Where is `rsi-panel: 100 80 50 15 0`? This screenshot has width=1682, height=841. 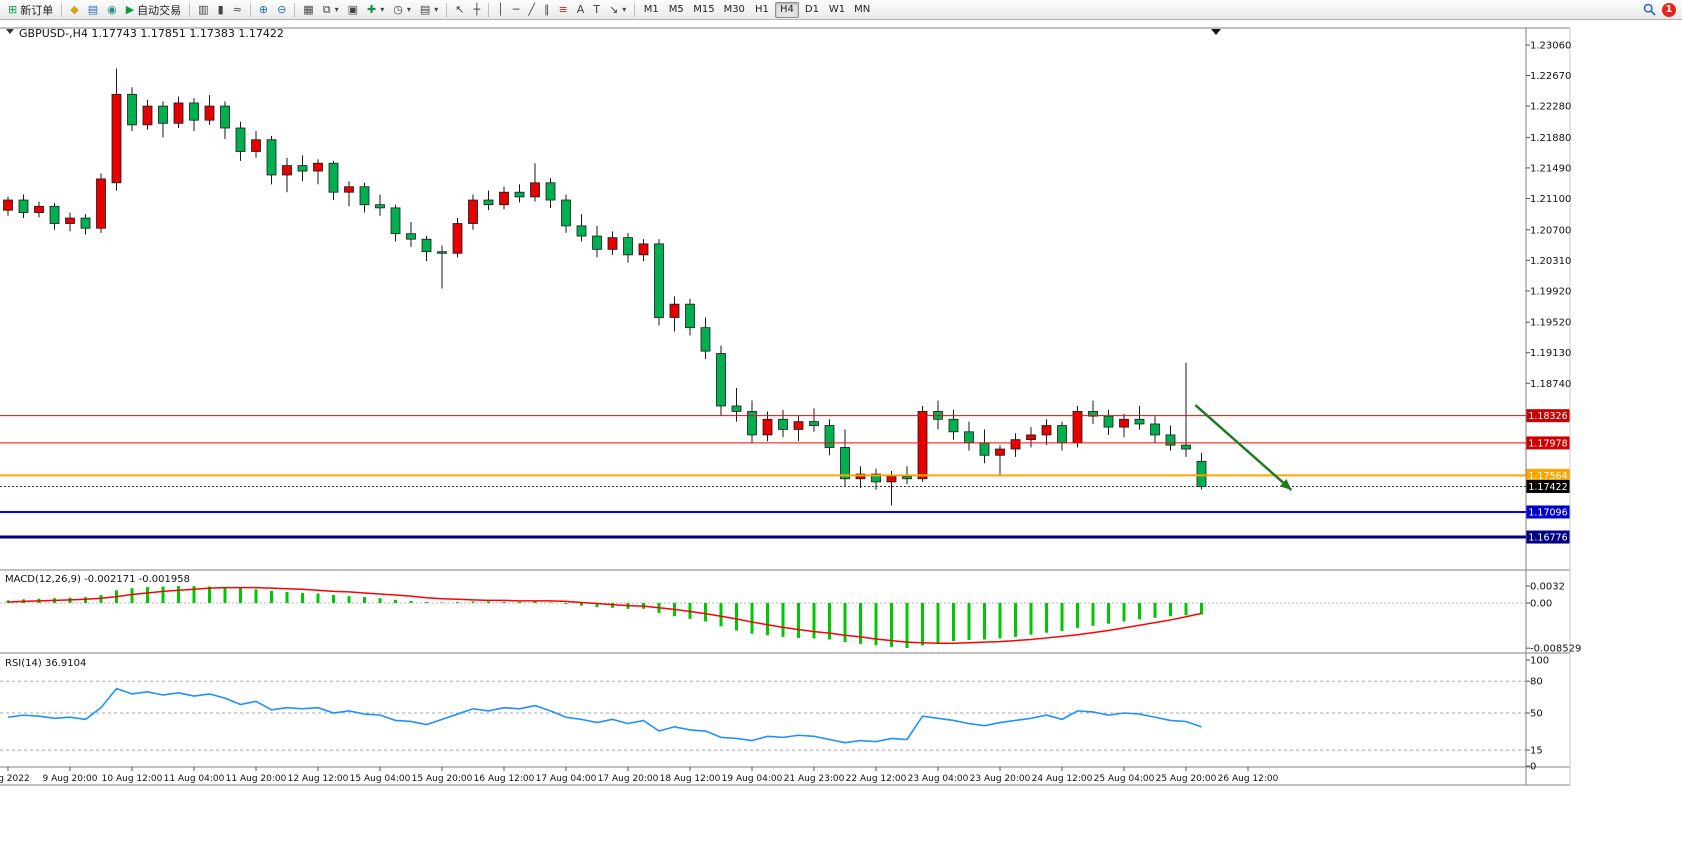 rsi-panel: 100 80 50 15 0 is located at coordinates (774, 714).